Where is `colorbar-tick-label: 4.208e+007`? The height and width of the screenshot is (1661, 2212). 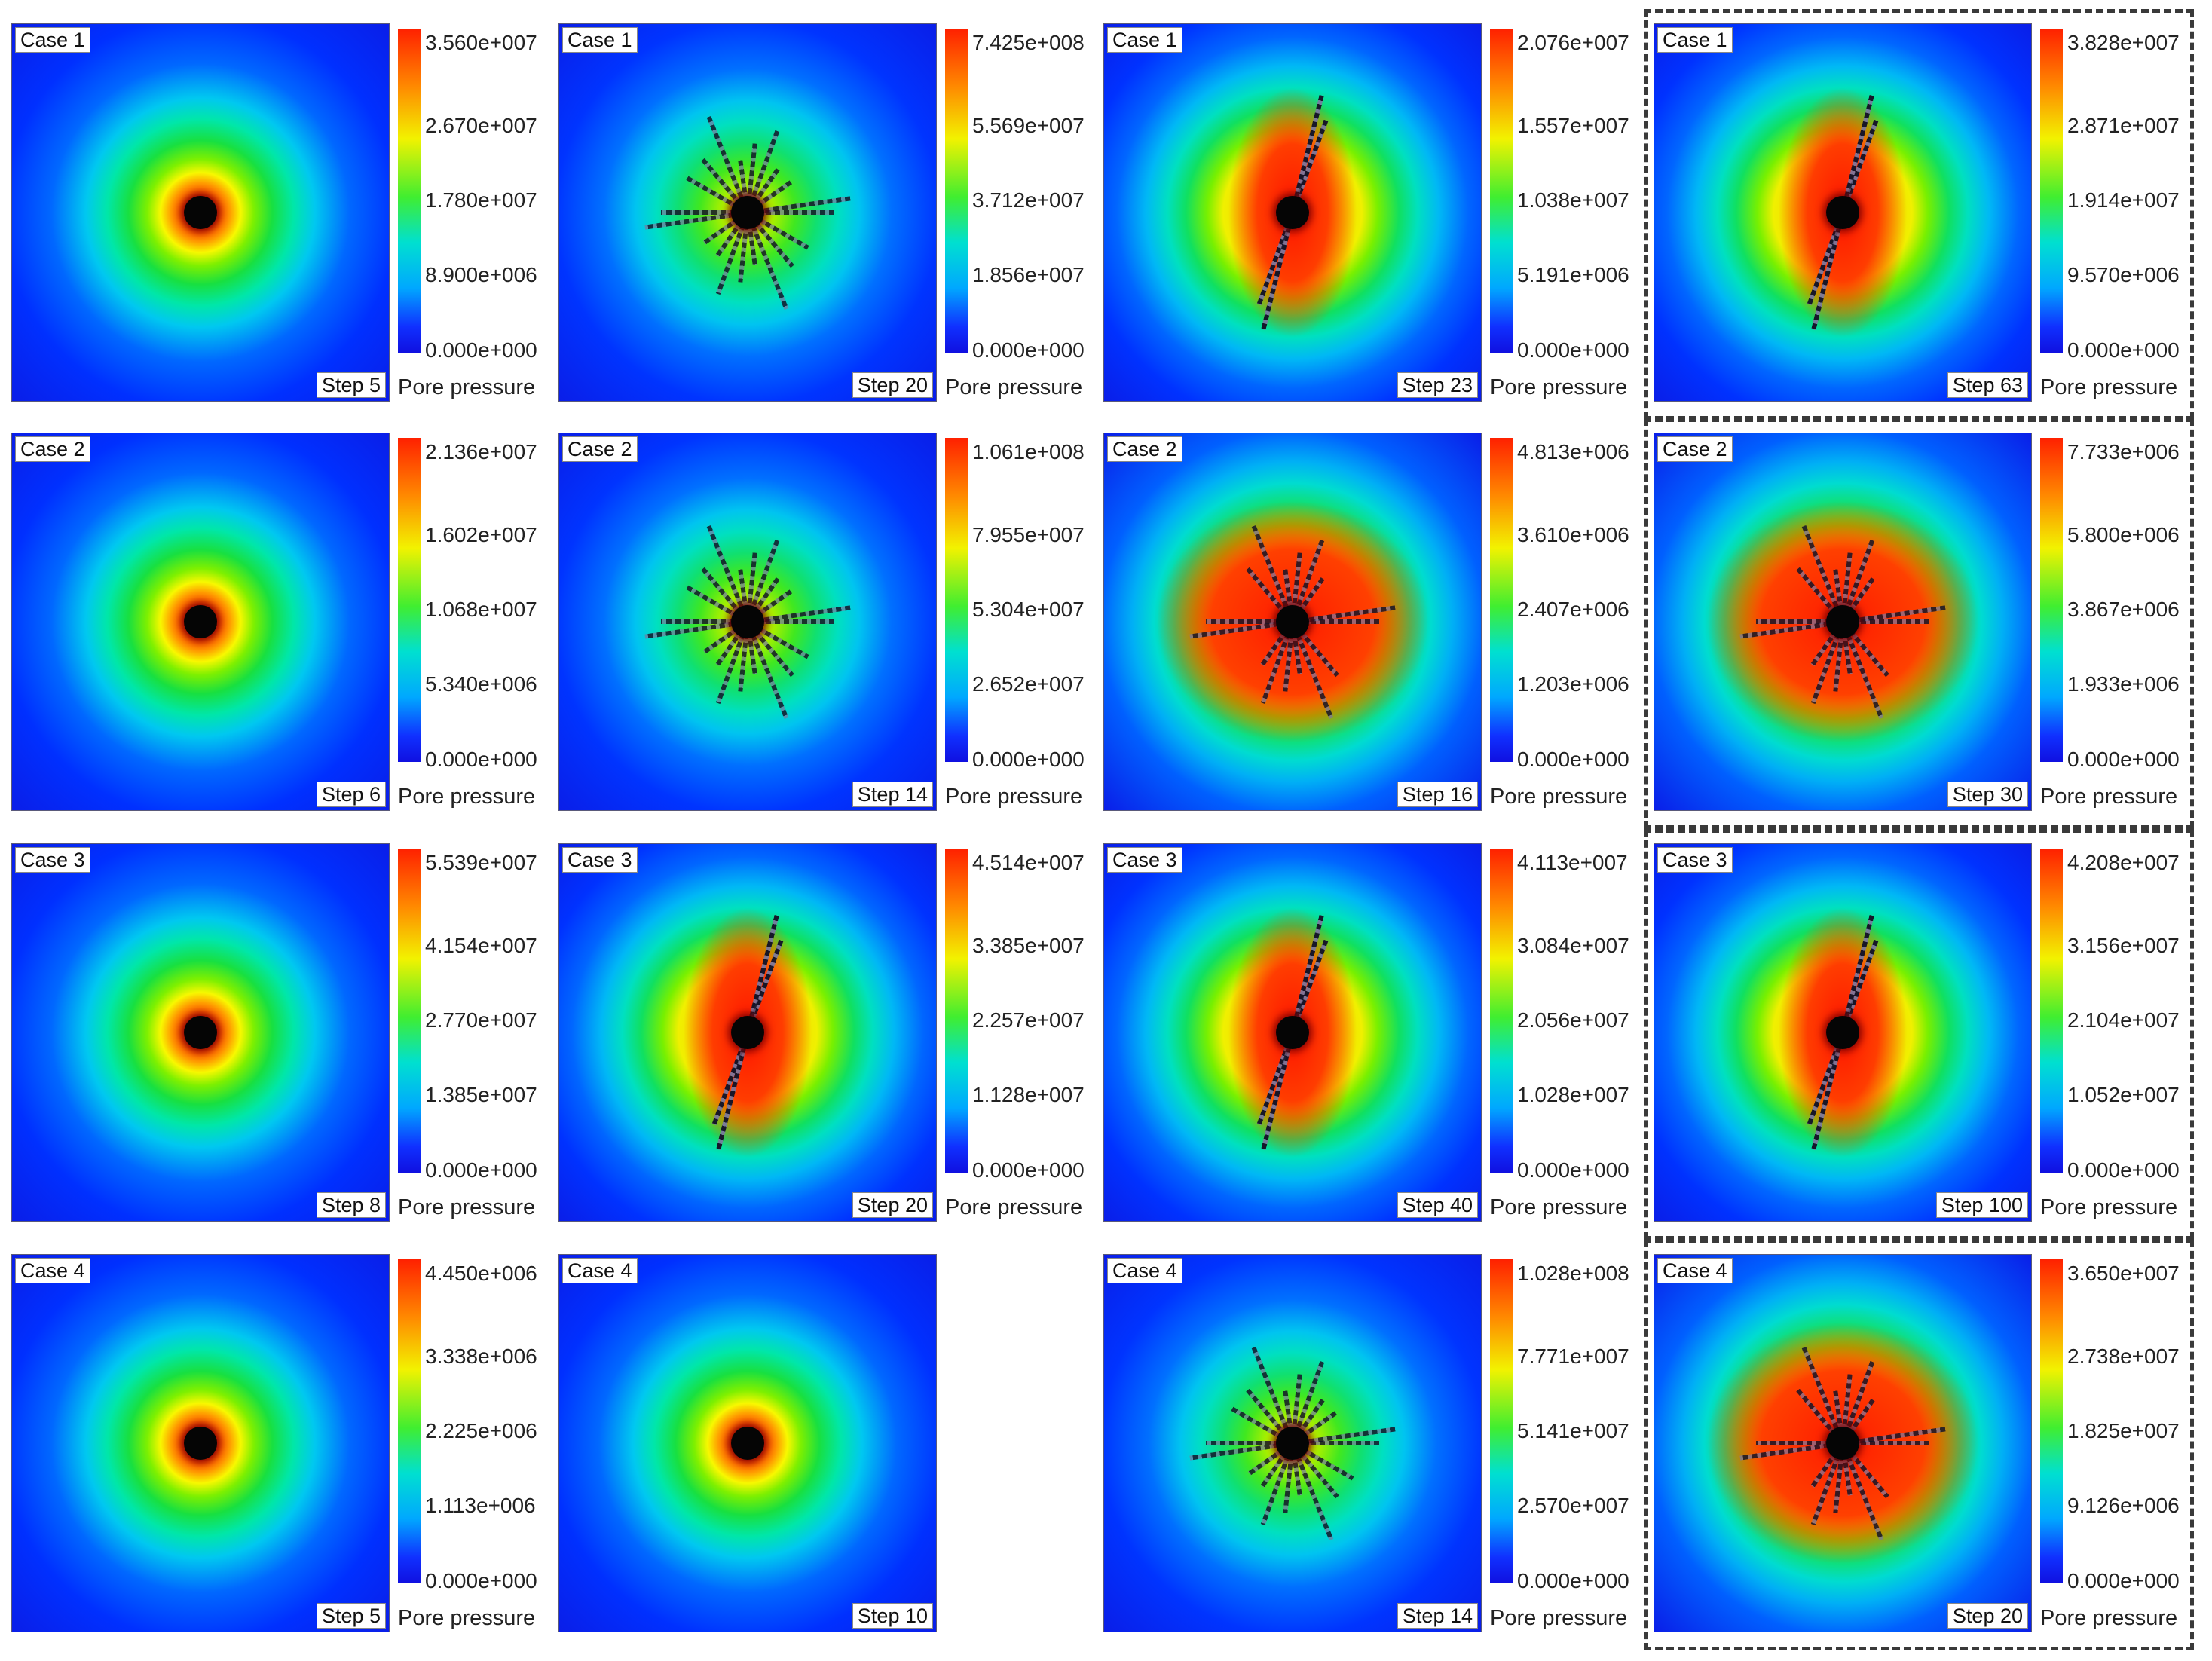
colorbar-tick-label: 4.208e+007 is located at coordinates (2123, 862).